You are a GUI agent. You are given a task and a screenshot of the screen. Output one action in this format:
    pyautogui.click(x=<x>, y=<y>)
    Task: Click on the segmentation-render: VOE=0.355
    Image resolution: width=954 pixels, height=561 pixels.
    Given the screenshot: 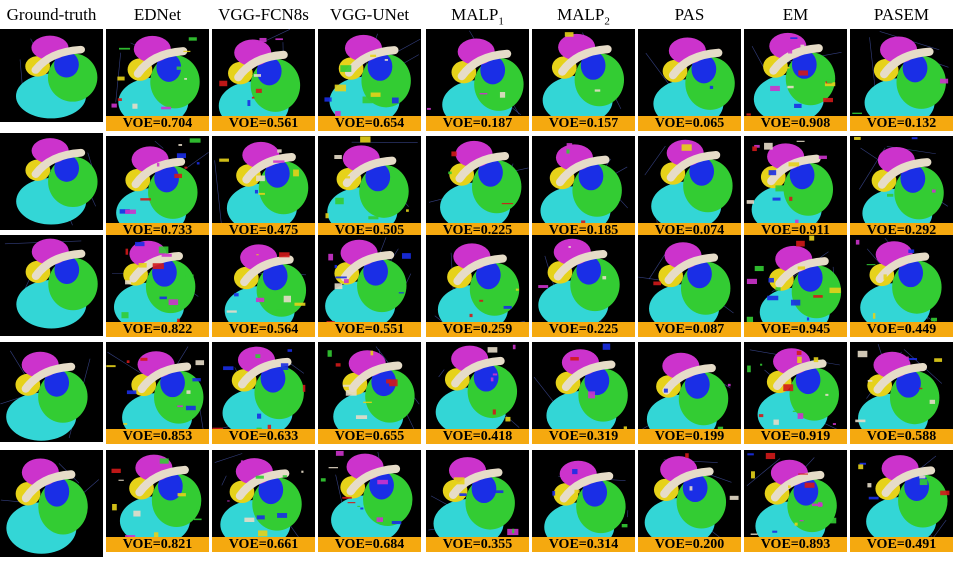 What is the action you would take?
    pyautogui.click(x=477, y=501)
    